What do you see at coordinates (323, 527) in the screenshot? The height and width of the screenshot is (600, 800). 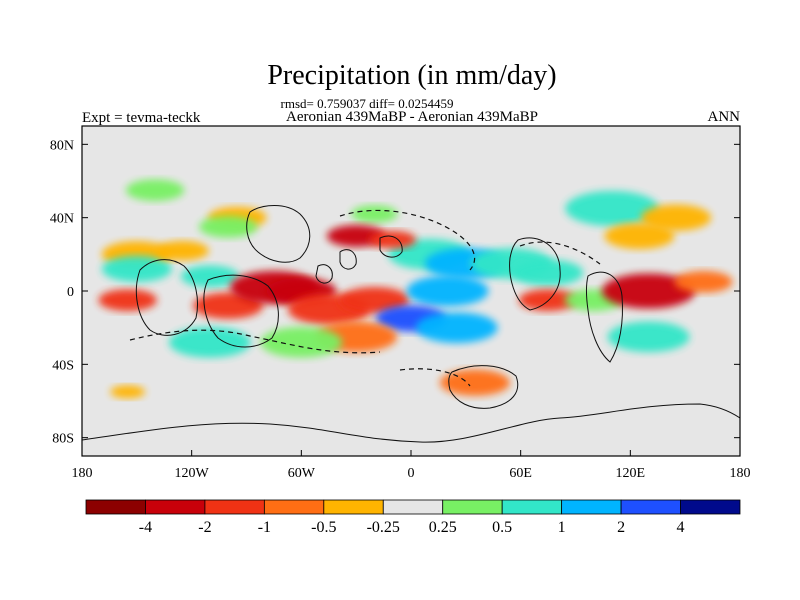 I see `colorbar-label-3: -0.5` at bounding box center [323, 527].